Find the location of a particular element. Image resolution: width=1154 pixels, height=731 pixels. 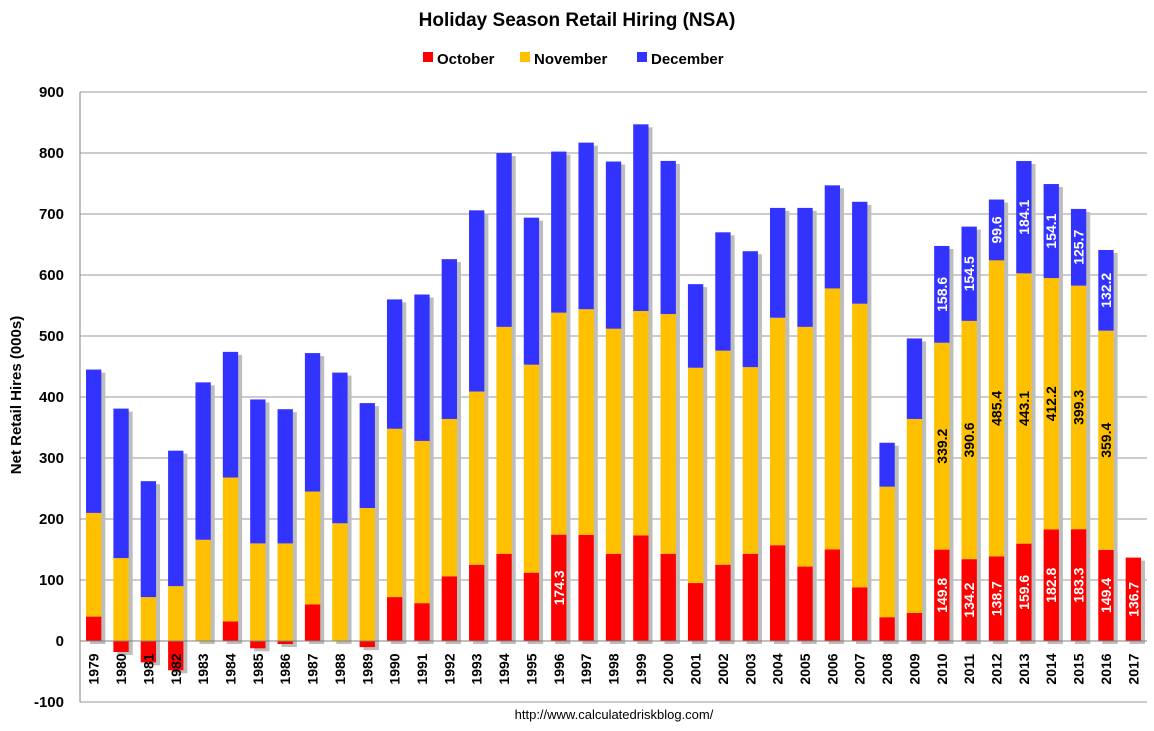

y-axis-label: Net Retail Hires (000s) is located at coordinates (16, 395).